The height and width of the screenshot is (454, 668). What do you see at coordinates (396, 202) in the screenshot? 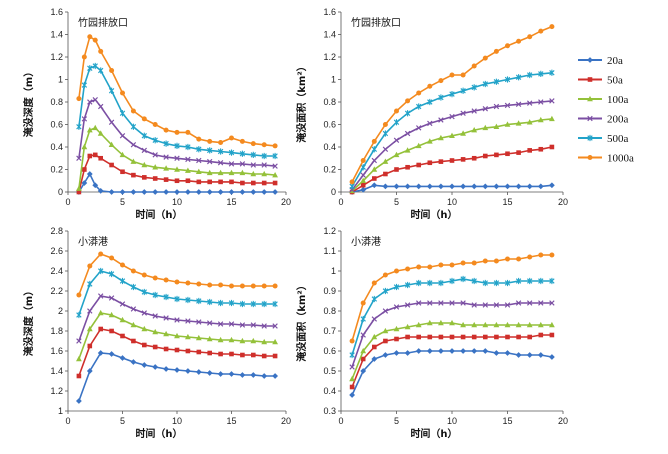
I see `x-tick-label: 5` at bounding box center [396, 202].